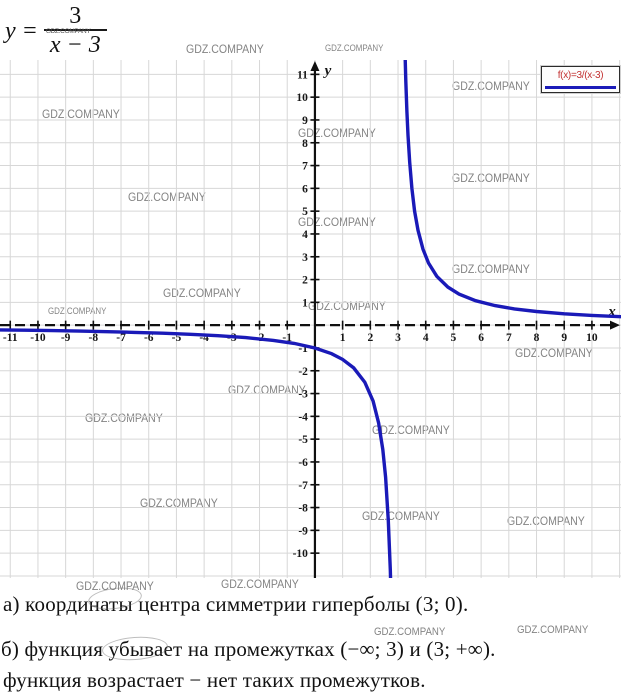  Describe the element at coordinates (305, 189) in the screenshot. I see `y-tick-label: 6` at that location.